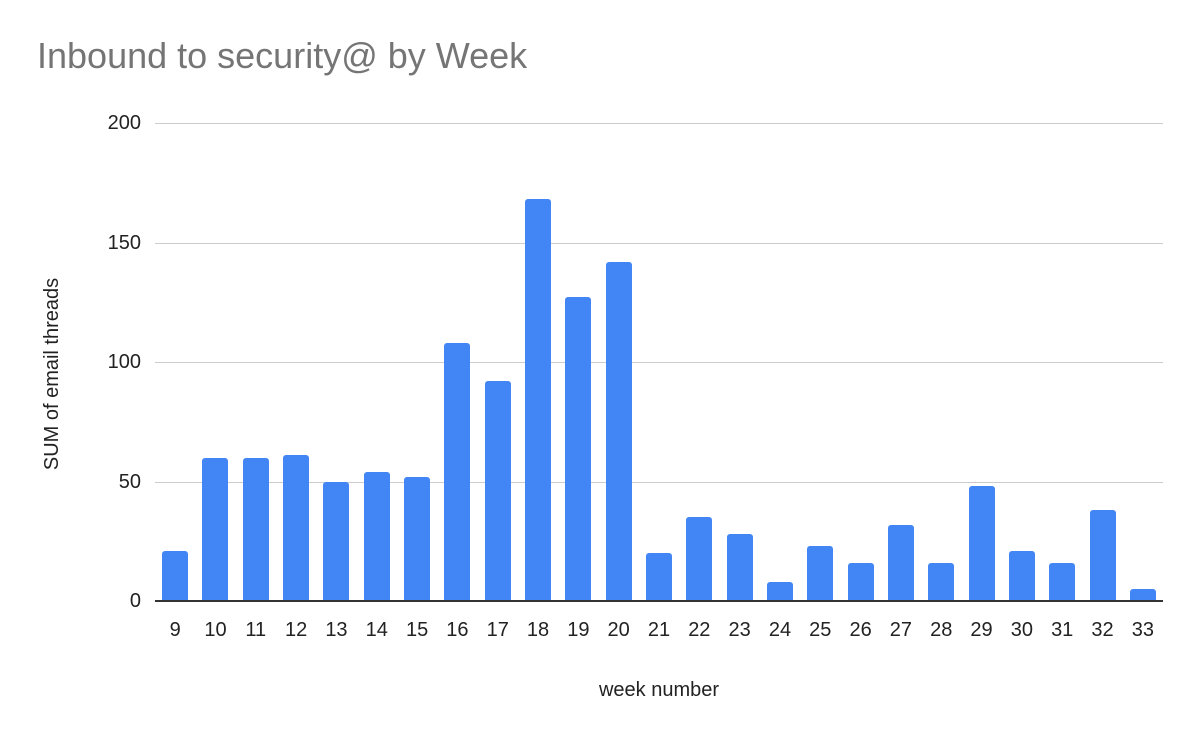  What do you see at coordinates (129, 481) in the screenshot?
I see `y-tick-label: 50` at bounding box center [129, 481].